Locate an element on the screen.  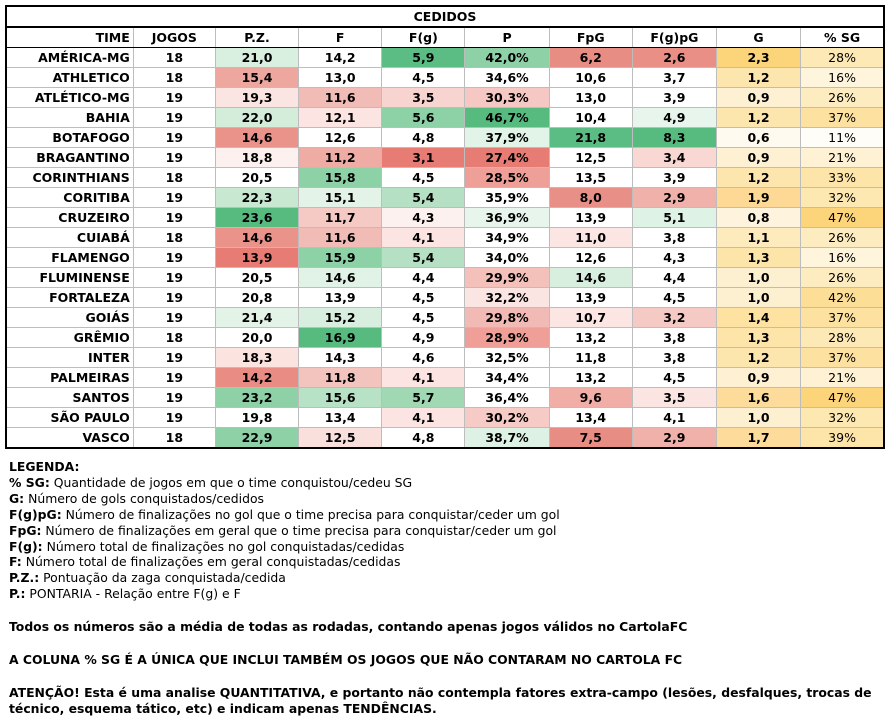
table-row: VASCO 18 22,9 12,5 4,8 38,7% 7,5 2,9 1,7 39% is located at coordinates (445, 438).